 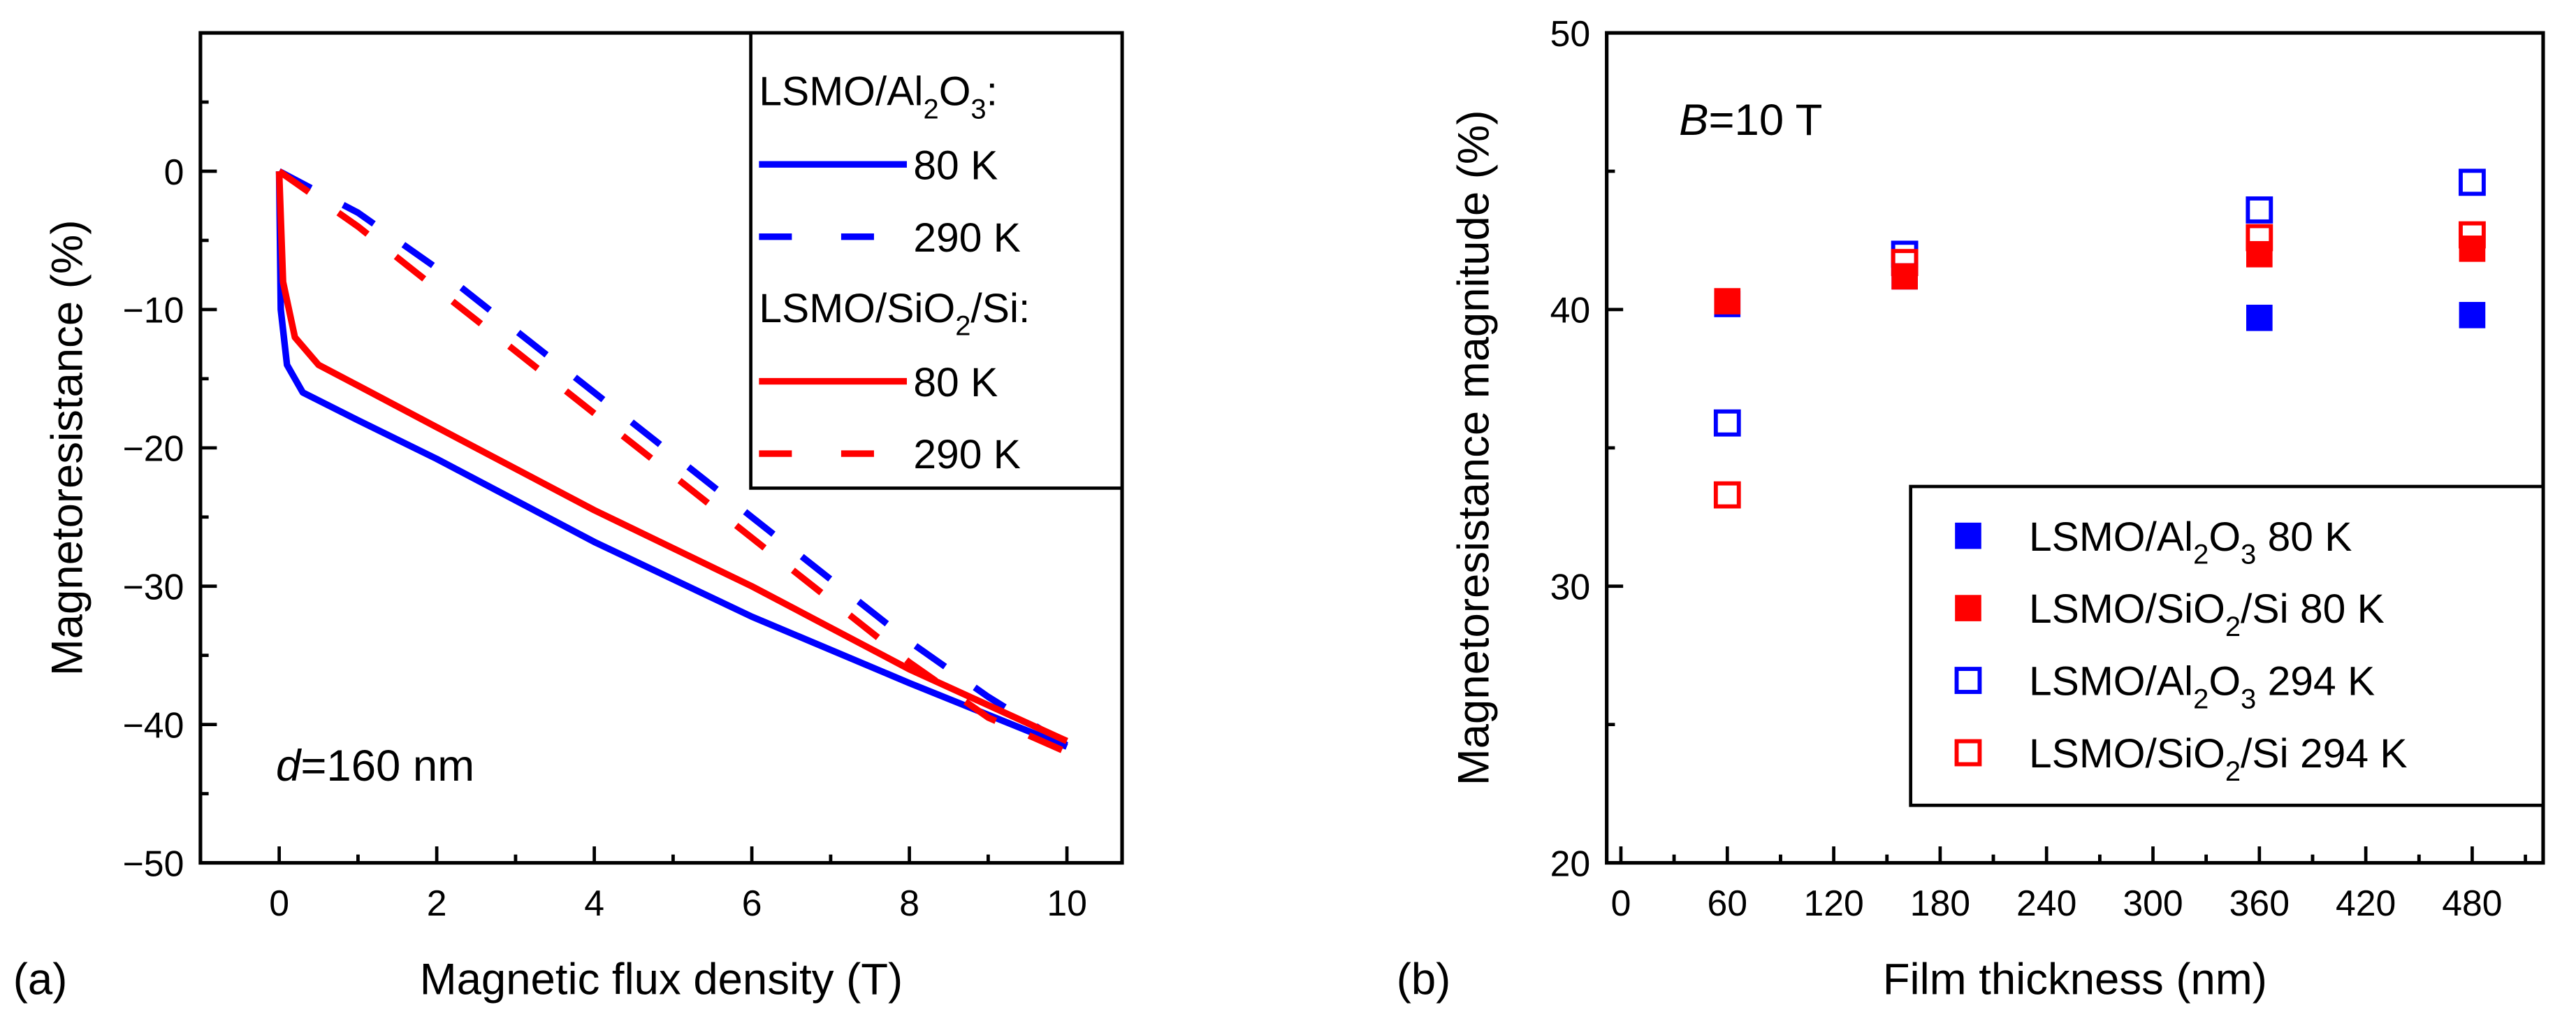 I want to click on text-segment: 80 K, so click(x=2304, y=537).